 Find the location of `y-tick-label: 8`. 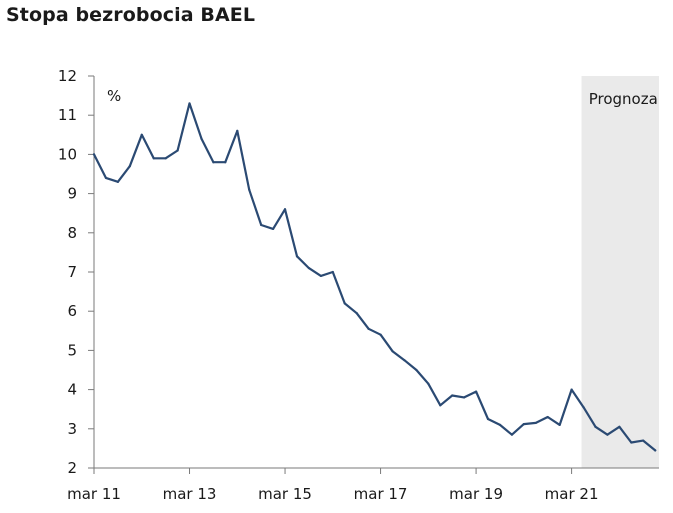

y-tick-label: 8 is located at coordinates (72, 233).